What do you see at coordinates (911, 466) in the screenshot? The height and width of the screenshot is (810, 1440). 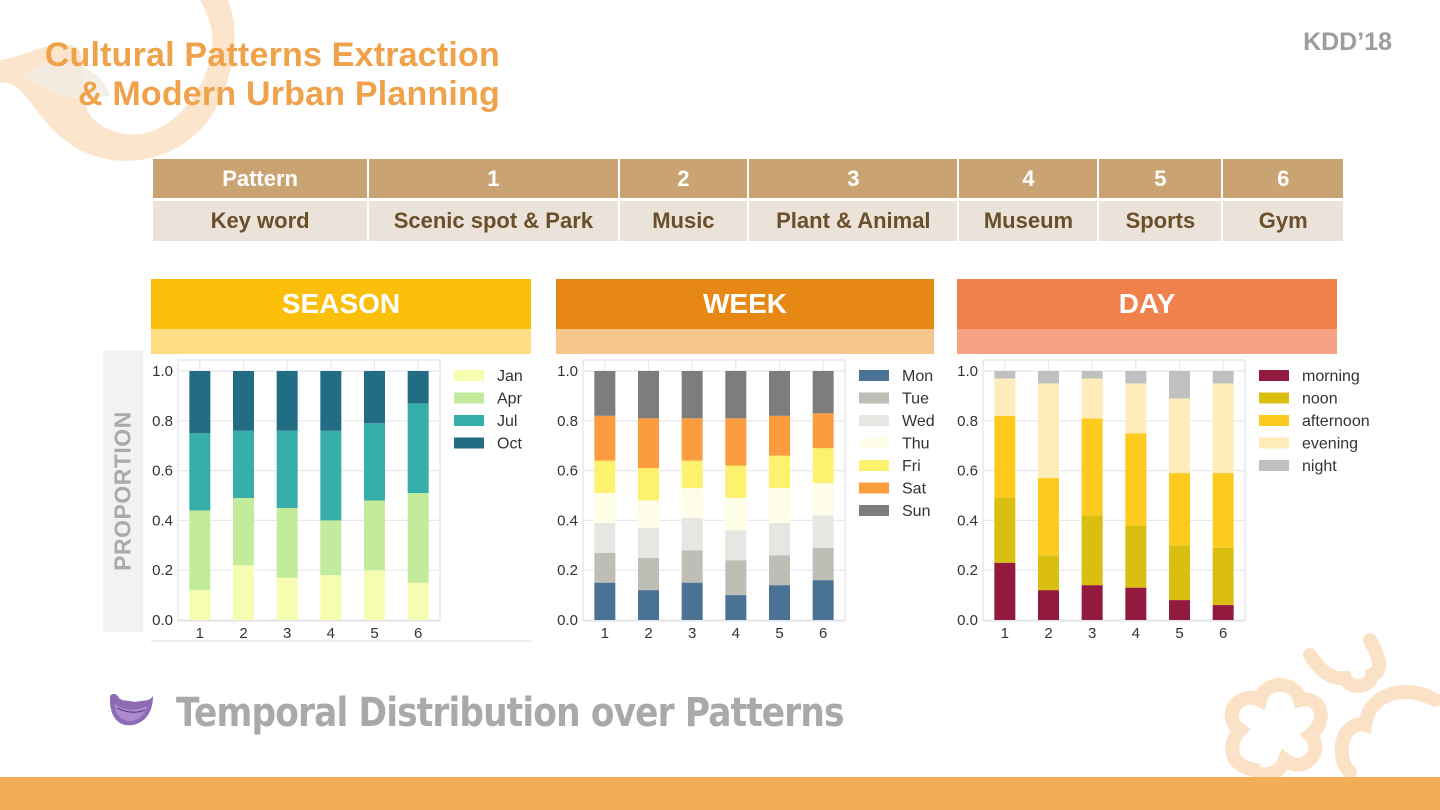 I see `legend-label-fri: Fri` at bounding box center [911, 466].